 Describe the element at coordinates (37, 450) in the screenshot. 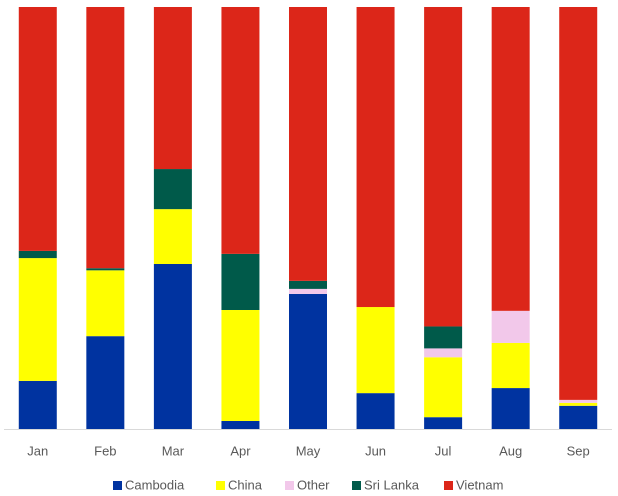

I see `x-tick-label: Jan` at that location.